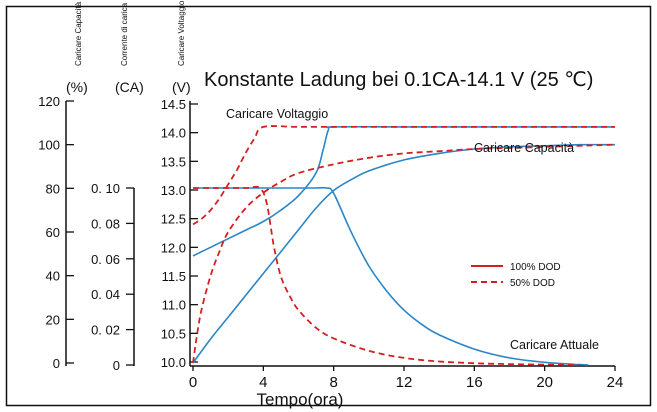  Describe the element at coordinates (173, 104) in the screenshot. I see `voltage-tick-label: 14.5` at that location.